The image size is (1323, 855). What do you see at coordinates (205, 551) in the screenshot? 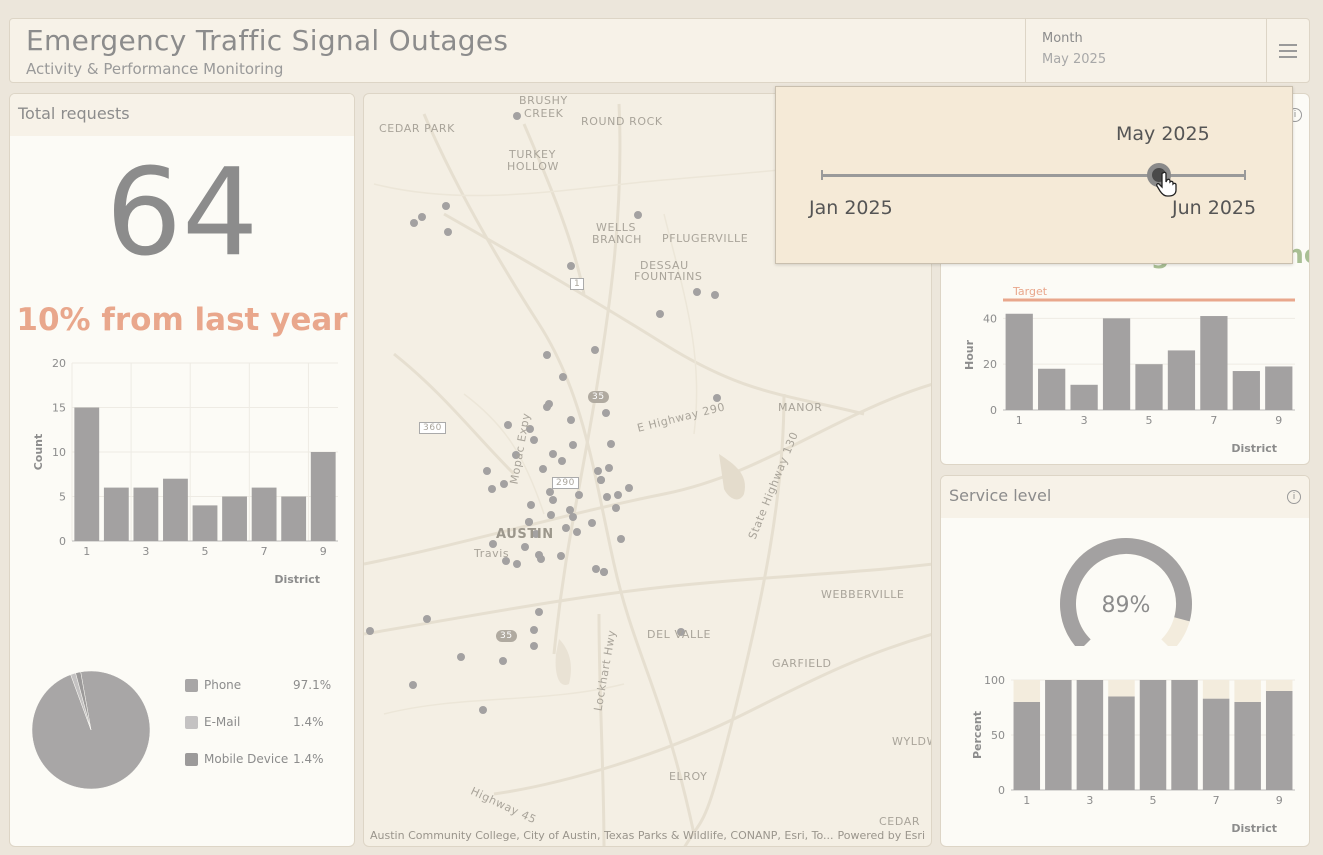
I see `x-tick-label: 5` at bounding box center [205, 551].